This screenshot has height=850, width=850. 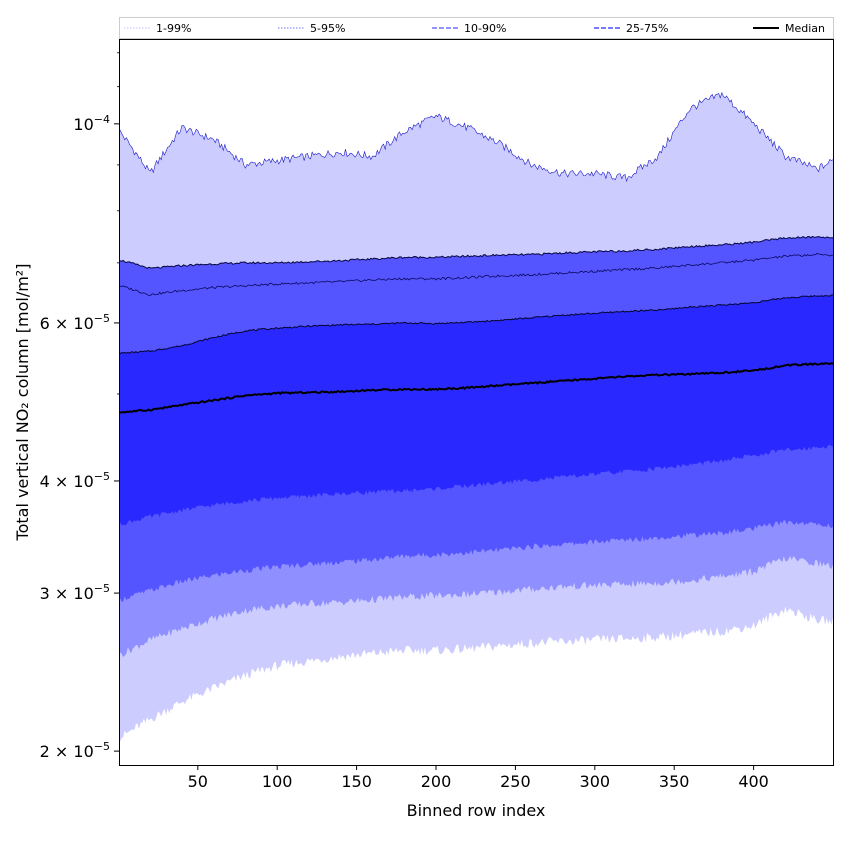 What do you see at coordinates (91, 123) in the screenshot?
I see `y-tick-label: 10−4` at bounding box center [91, 123].